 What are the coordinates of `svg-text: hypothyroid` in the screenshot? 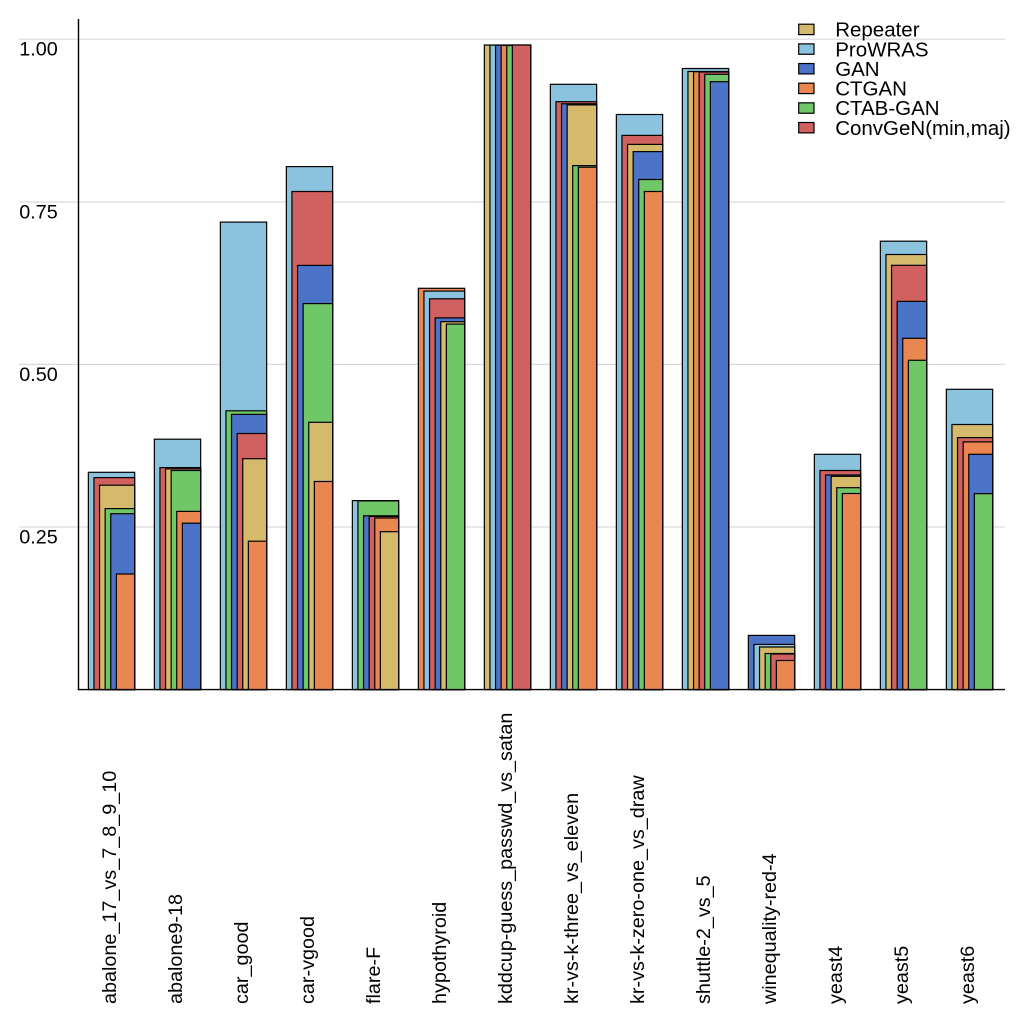 It's located at (440, 953).